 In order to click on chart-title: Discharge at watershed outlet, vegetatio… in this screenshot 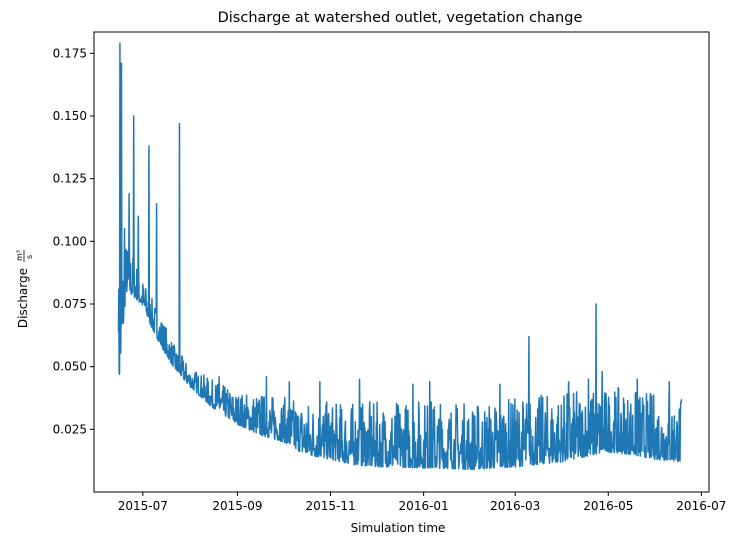, I will do `click(400, 18)`.